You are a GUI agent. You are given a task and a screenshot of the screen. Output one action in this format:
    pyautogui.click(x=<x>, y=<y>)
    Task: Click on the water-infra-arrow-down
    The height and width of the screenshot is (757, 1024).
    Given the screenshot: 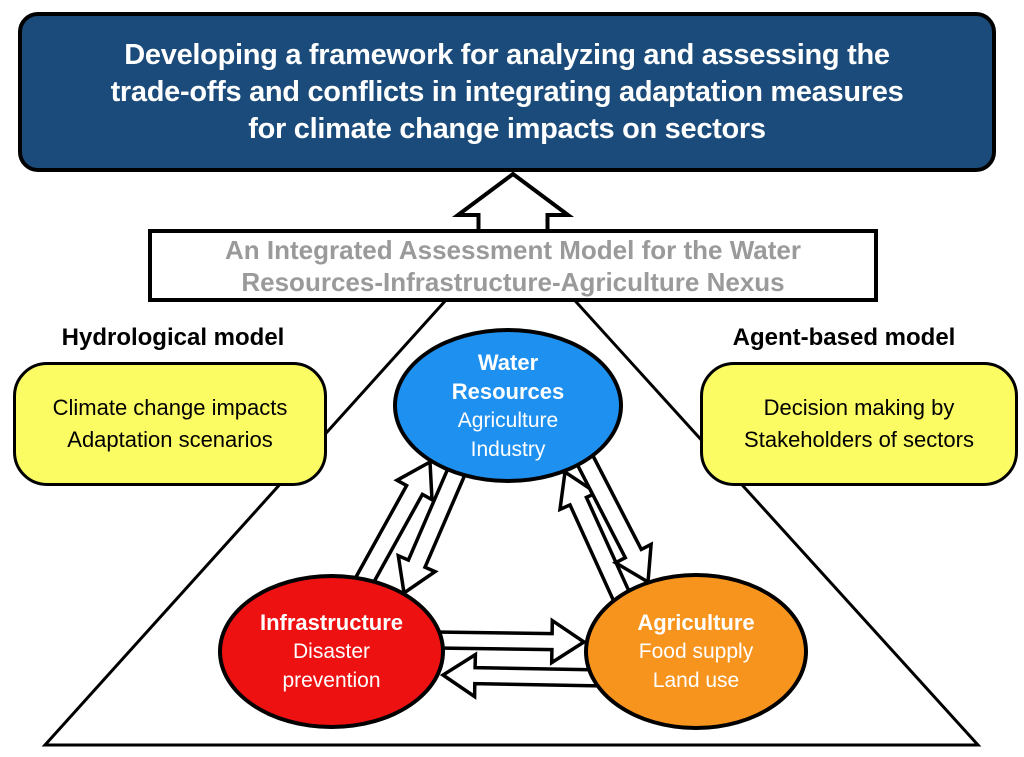 What is the action you would take?
    pyautogui.click(x=432, y=529)
    